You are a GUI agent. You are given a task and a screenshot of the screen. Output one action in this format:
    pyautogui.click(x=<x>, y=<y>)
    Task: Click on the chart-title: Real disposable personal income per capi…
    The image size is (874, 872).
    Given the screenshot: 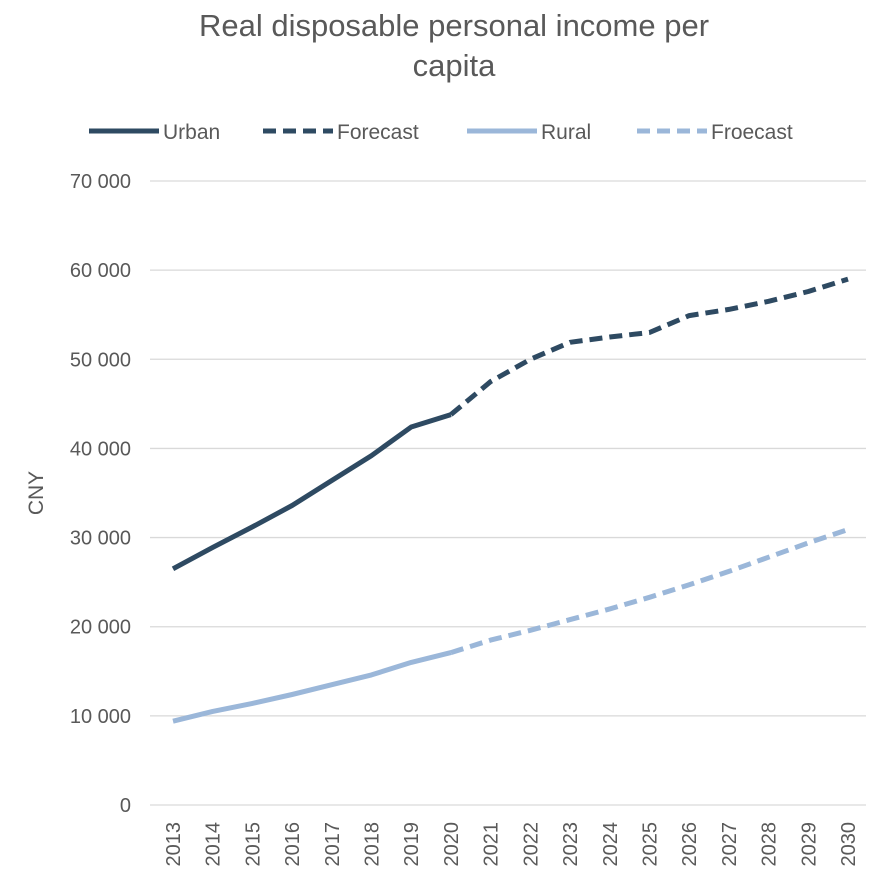 What is the action you would take?
    pyautogui.click(x=437, y=46)
    